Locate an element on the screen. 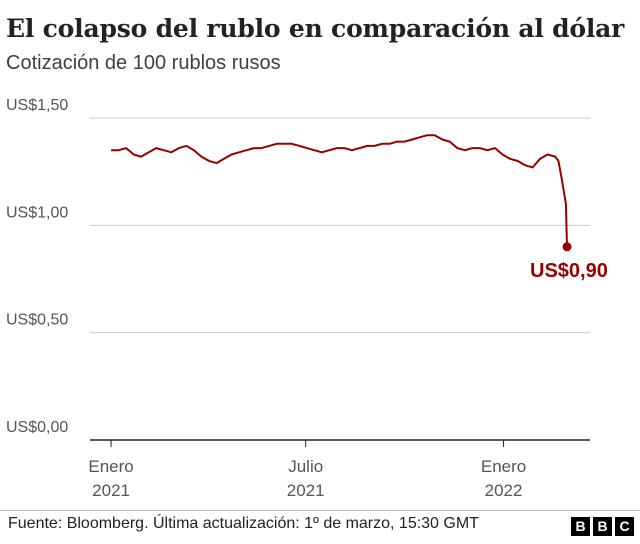 The height and width of the screenshot is (544, 640). y-tick-label: US$0,00 is located at coordinates (37, 427).